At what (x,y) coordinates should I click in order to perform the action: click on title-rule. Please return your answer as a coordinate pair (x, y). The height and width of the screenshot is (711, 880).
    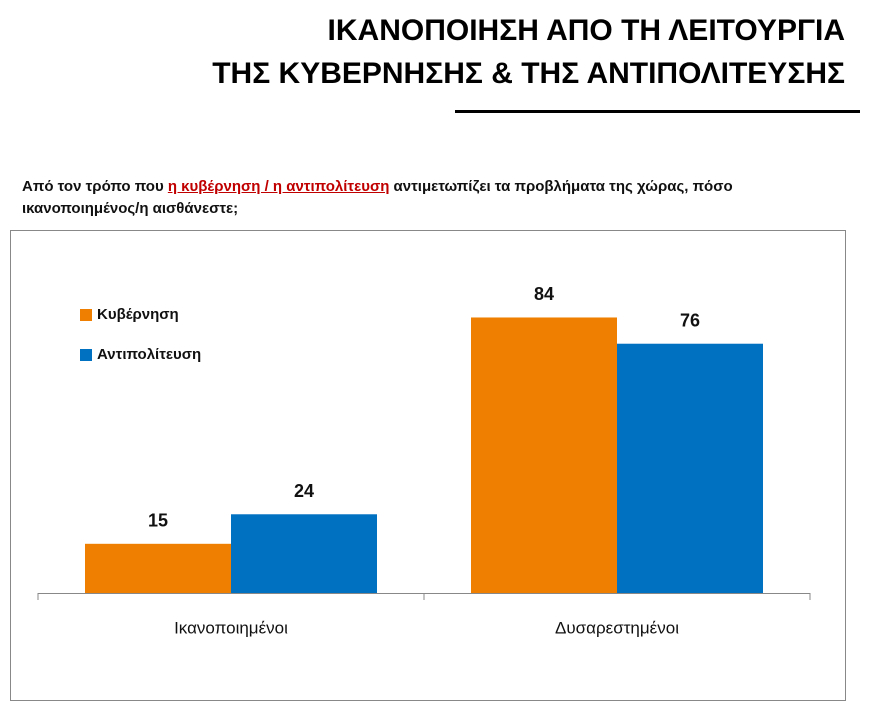
    Looking at the image, I should click on (657, 111).